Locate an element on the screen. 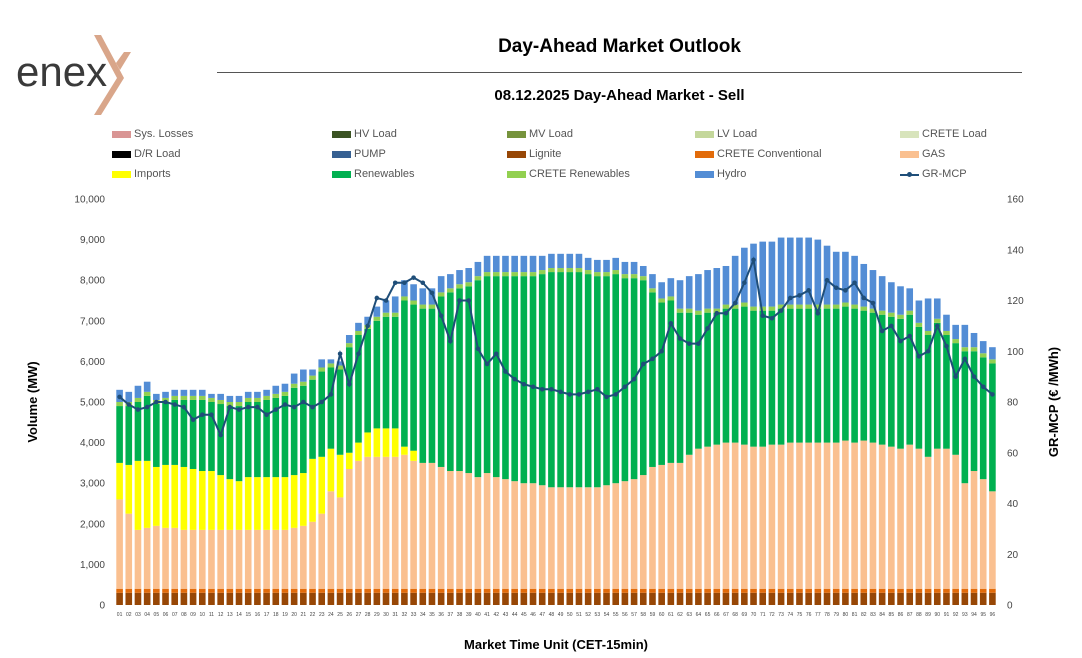 The image size is (1082, 658). x-tick-label: 48 is located at coordinates (552, 615).